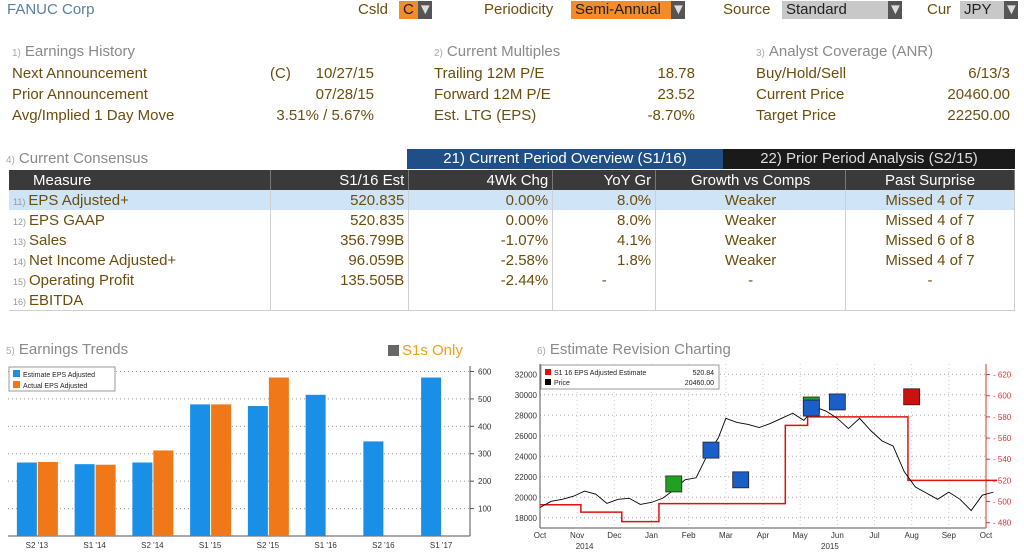  What do you see at coordinates (751, 180) in the screenshot?
I see `col-growth-vs-comps: Growth vs Comps` at bounding box center [751, 180].